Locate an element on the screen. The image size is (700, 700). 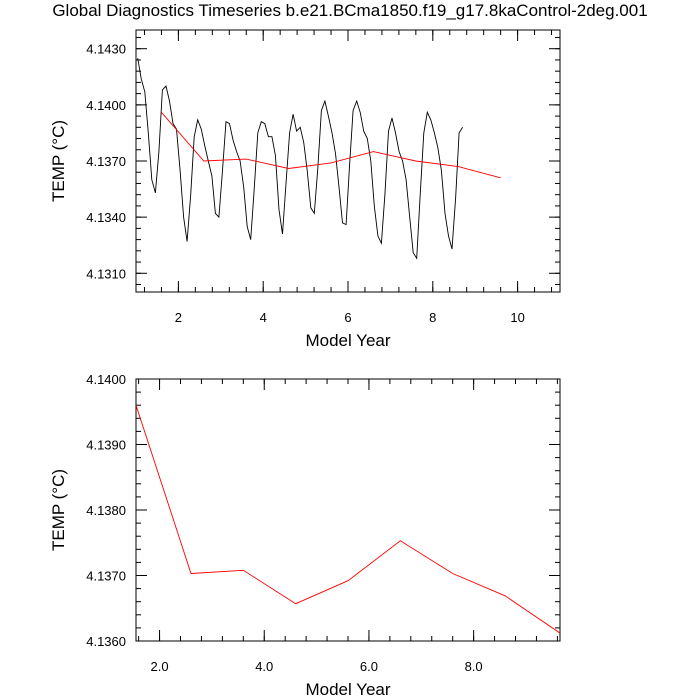
x-tick-label: 4 is located at coordinates (263, 317).